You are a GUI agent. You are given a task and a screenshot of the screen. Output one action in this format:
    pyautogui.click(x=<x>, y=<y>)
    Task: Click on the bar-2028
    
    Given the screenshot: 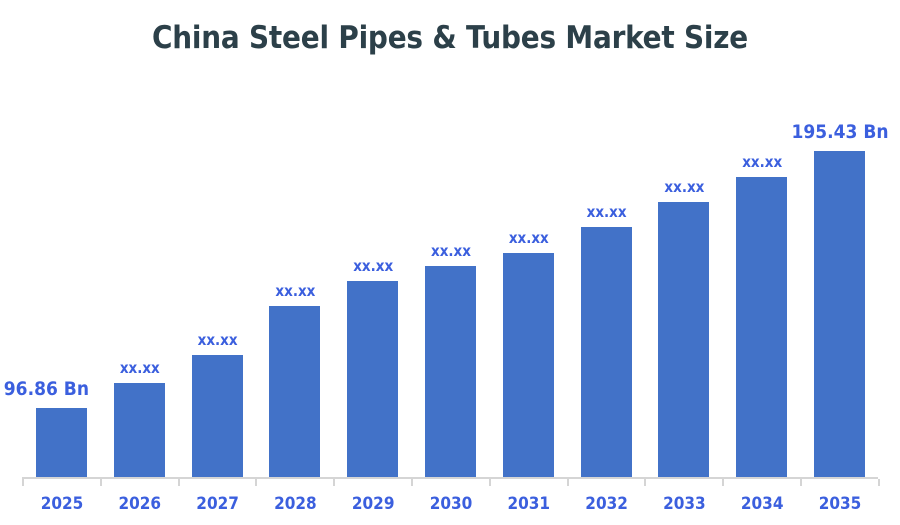 What is the action you would take?
    pyautogui.click(x=295, y=391)
    